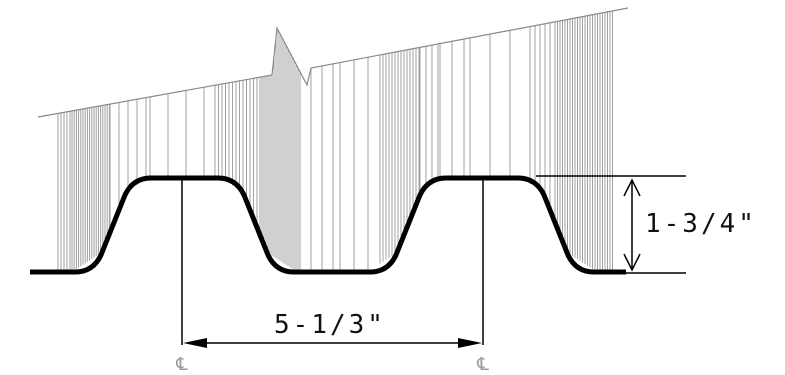 This screenshot has height=375, width=785. I want to click on pitch-arrow-right, so click(470, 343).